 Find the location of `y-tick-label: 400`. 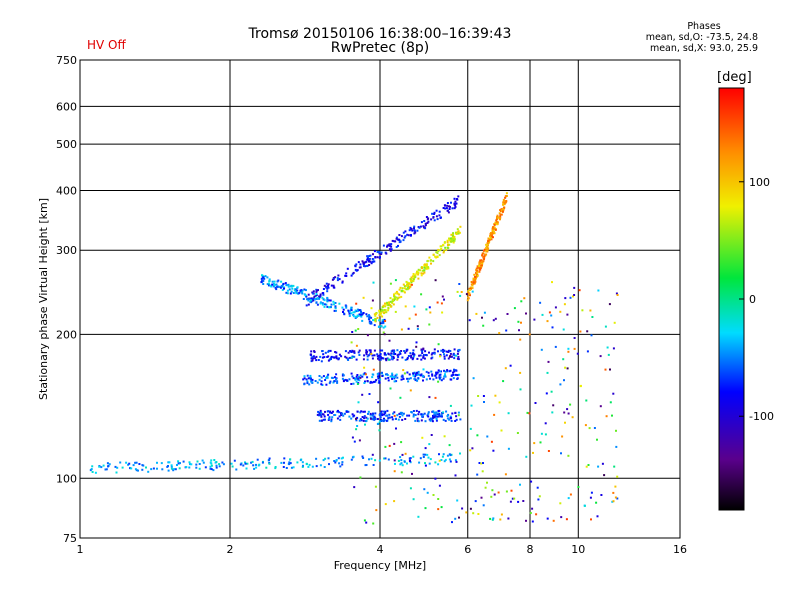

y-tick-label: 400 is located at coordinates (66, 190).